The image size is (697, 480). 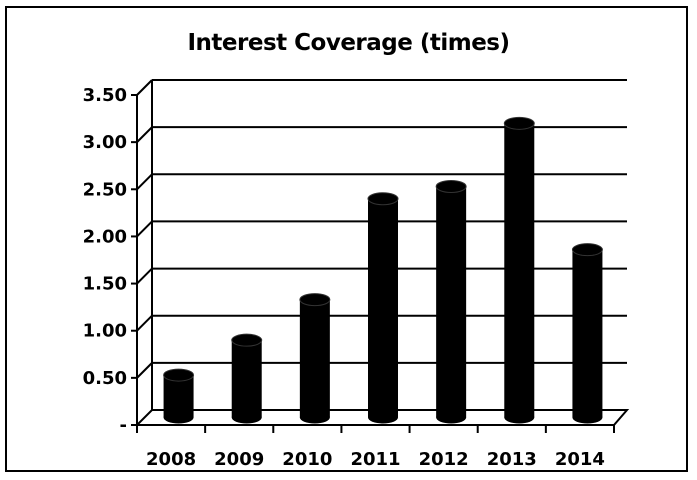 I want to click on y-tick-label: 2.00, so click(x=105, y=236).